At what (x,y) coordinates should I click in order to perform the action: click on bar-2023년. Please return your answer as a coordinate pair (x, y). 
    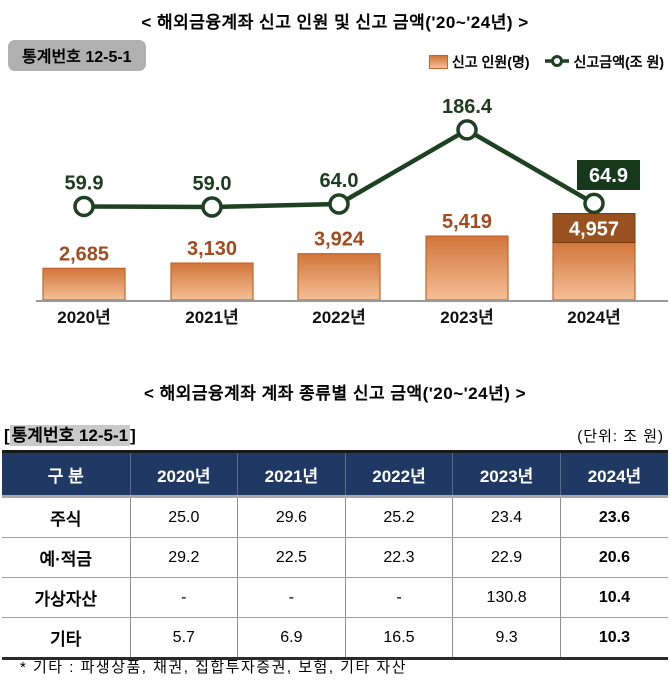
    Looking at the image, I should click on (467, 268).